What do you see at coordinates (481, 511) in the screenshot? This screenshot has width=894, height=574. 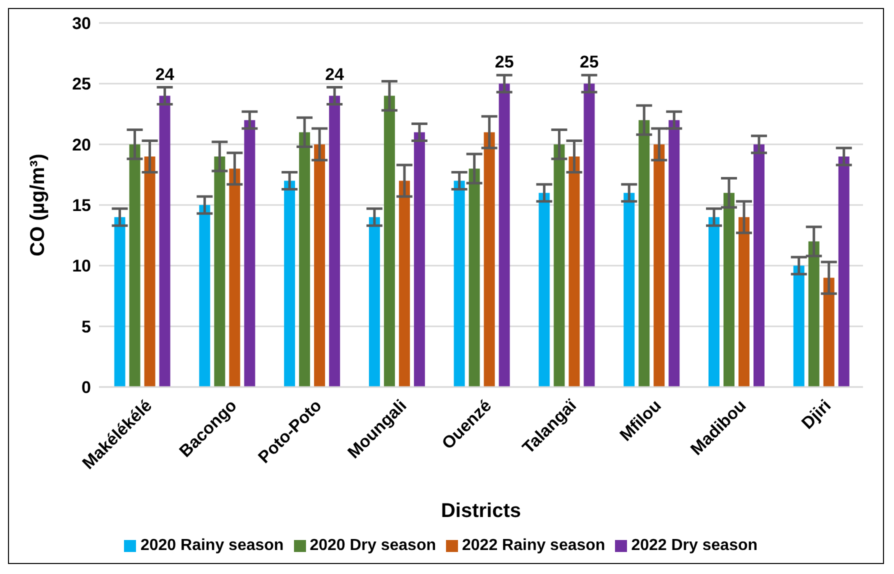 I see `x-axis-title: Districts` at bounding box center [481, 511].